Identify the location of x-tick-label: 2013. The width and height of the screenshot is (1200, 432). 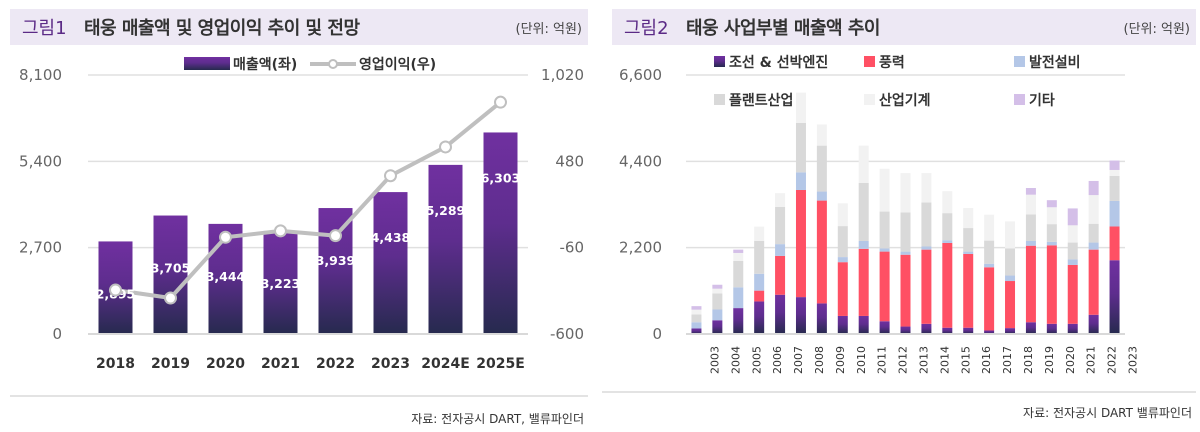
(924, 360).